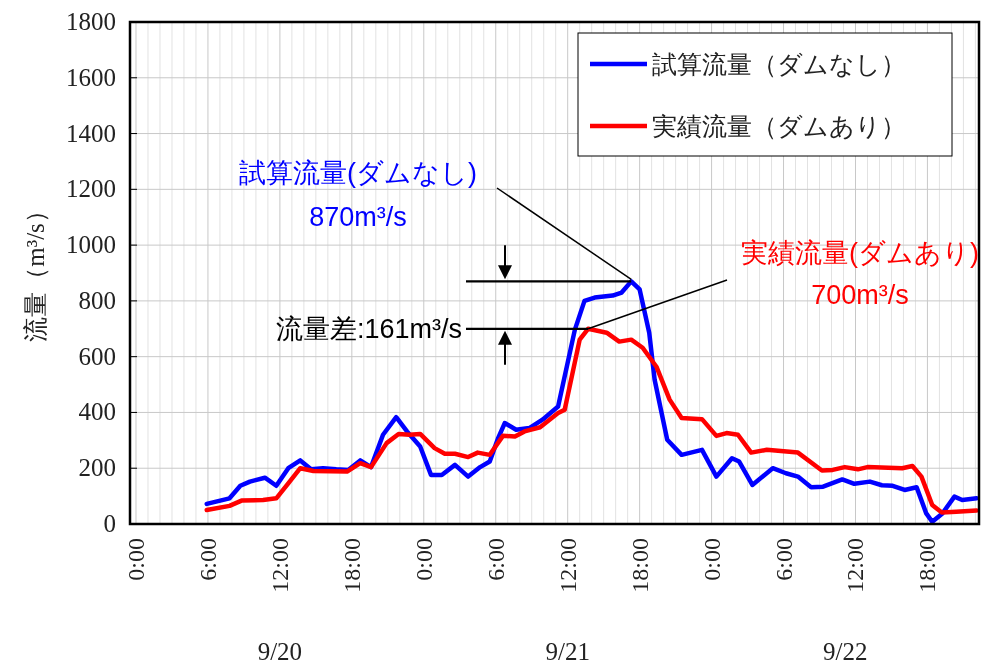  What do you see at coordinates (280, 651) in the screenshot?
I see `text: 9/20` at bounding box center [280, 651].